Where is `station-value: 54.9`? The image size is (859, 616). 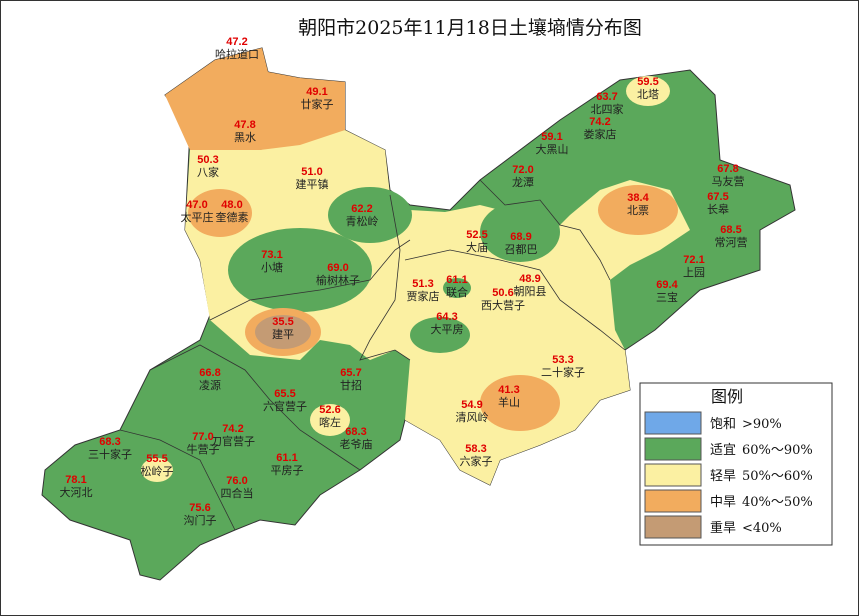 station-value: 54.9 is located at coordinates (471, 405).